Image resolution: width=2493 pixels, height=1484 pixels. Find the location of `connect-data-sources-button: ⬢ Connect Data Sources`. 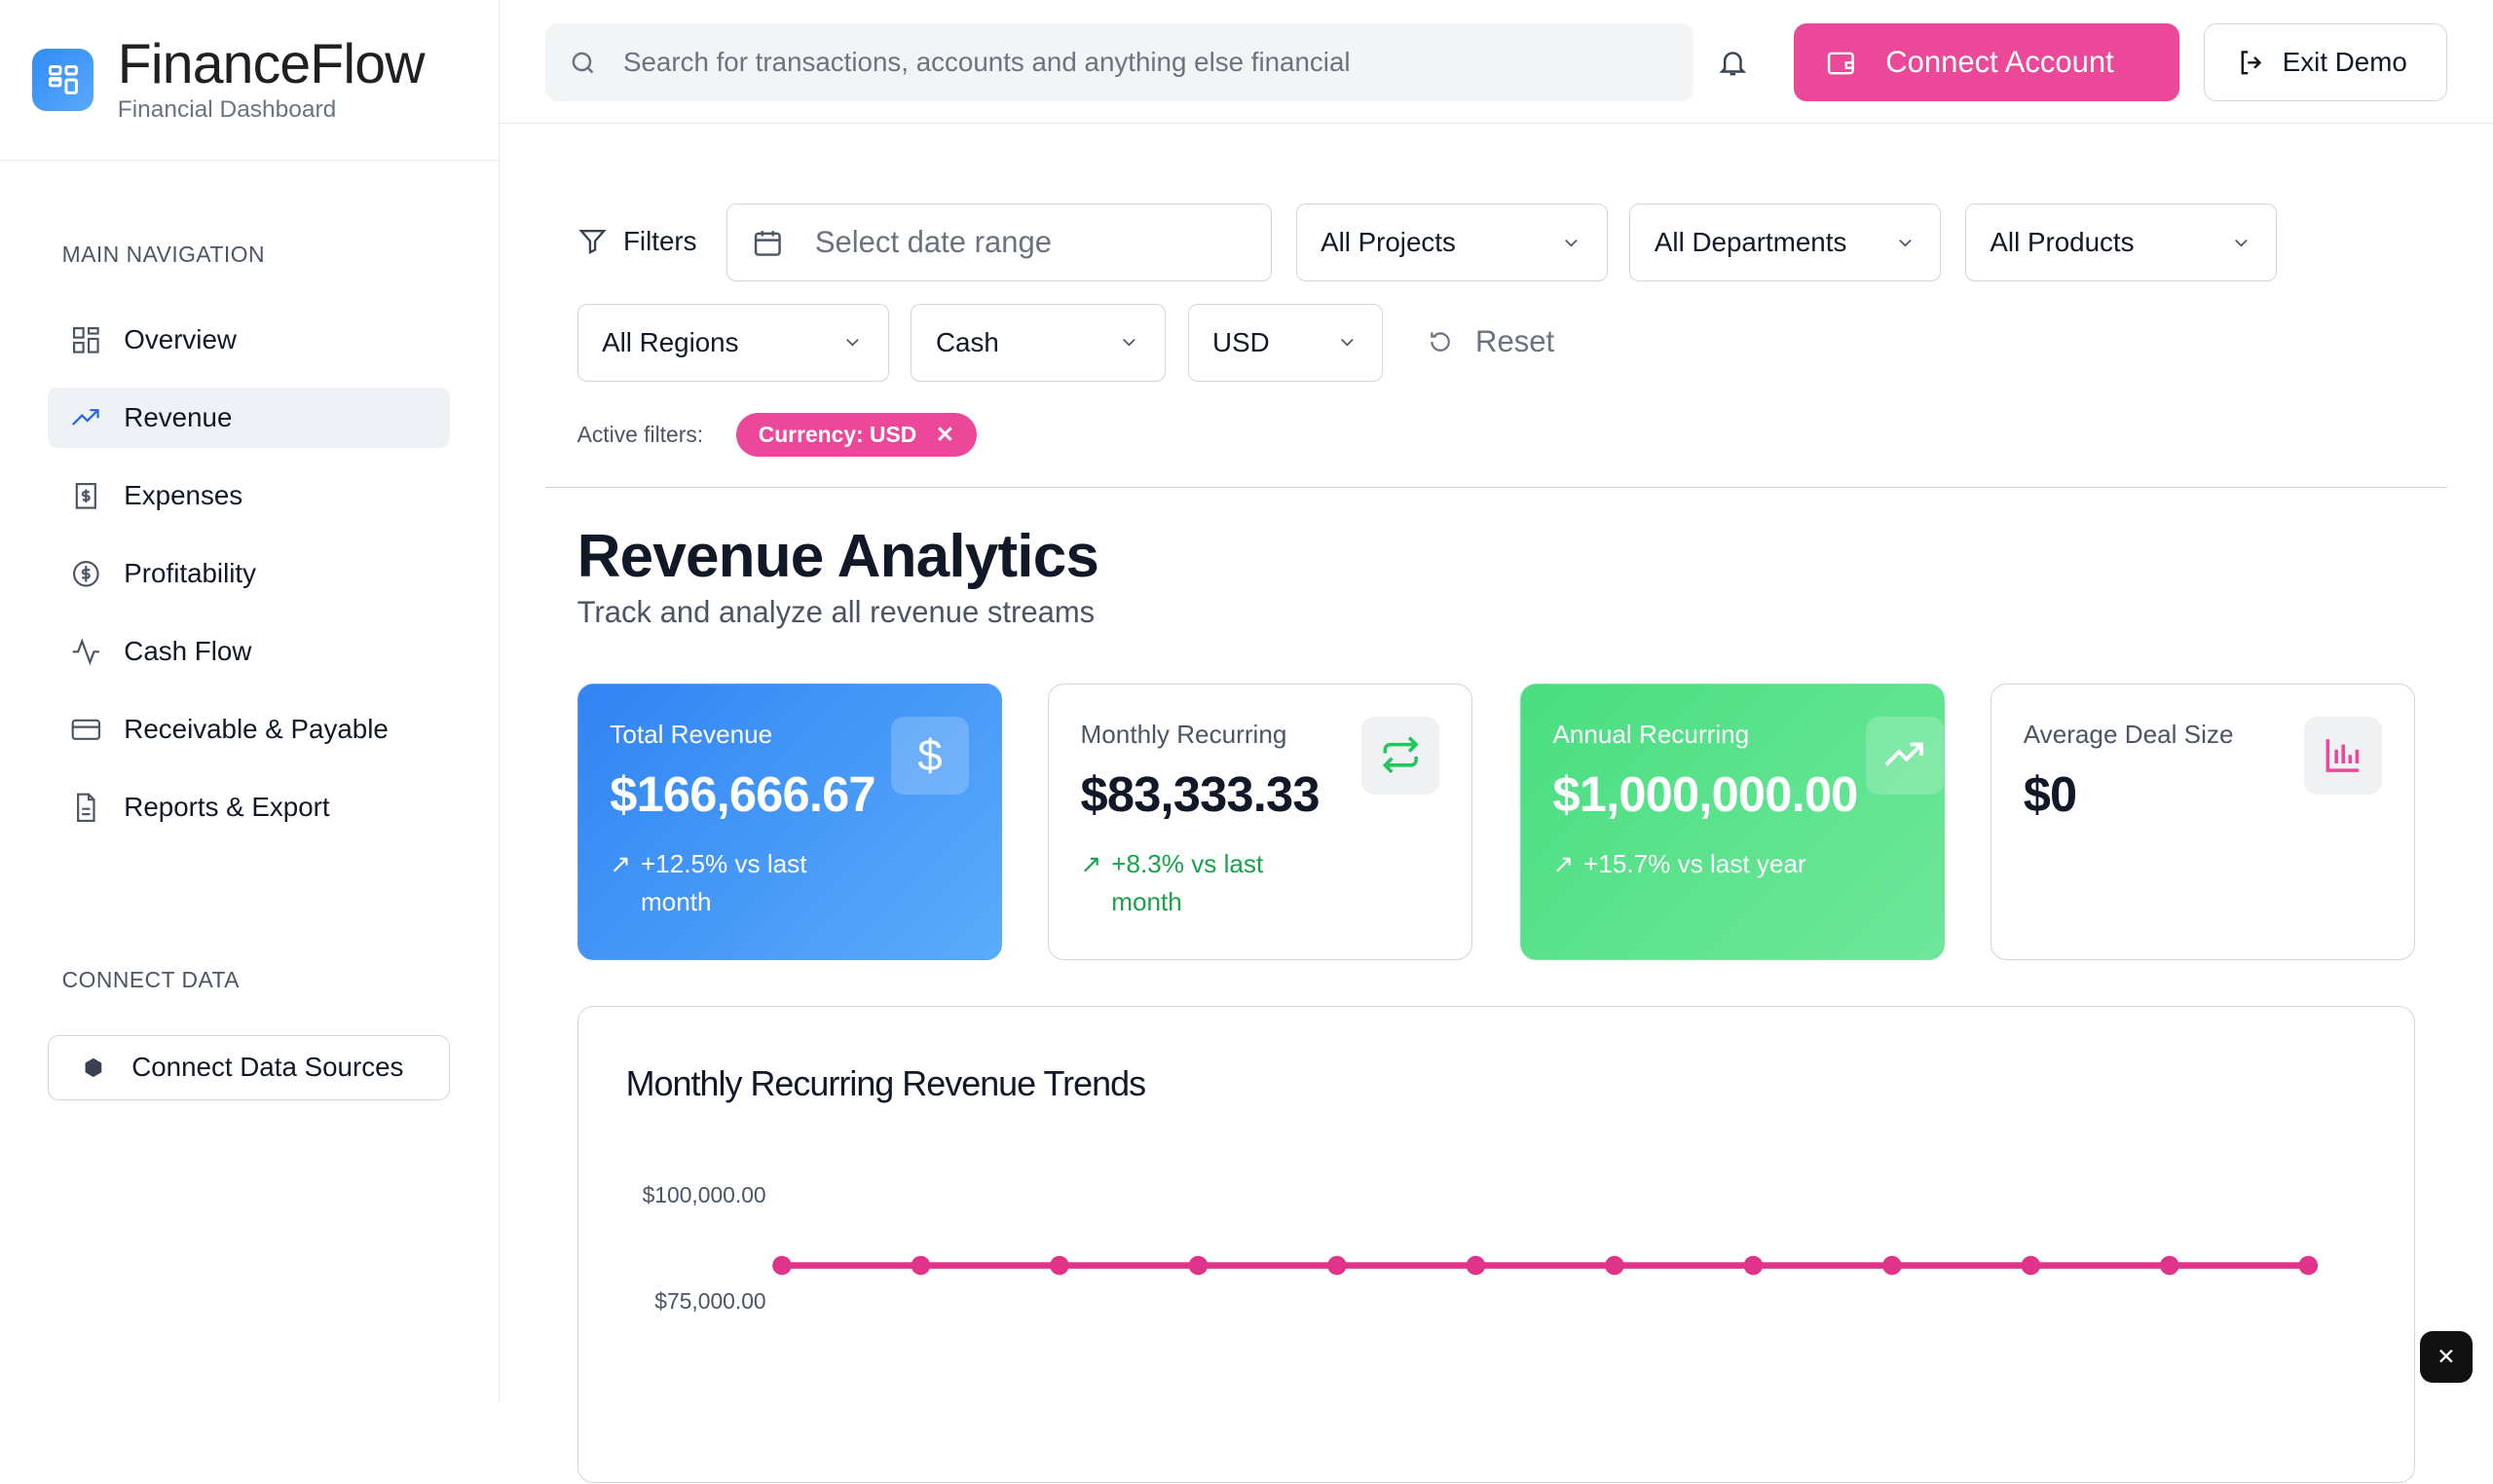

connect-data-sources-button: ⬢ Connect Data Sources is located at coordinates (249, 1067).